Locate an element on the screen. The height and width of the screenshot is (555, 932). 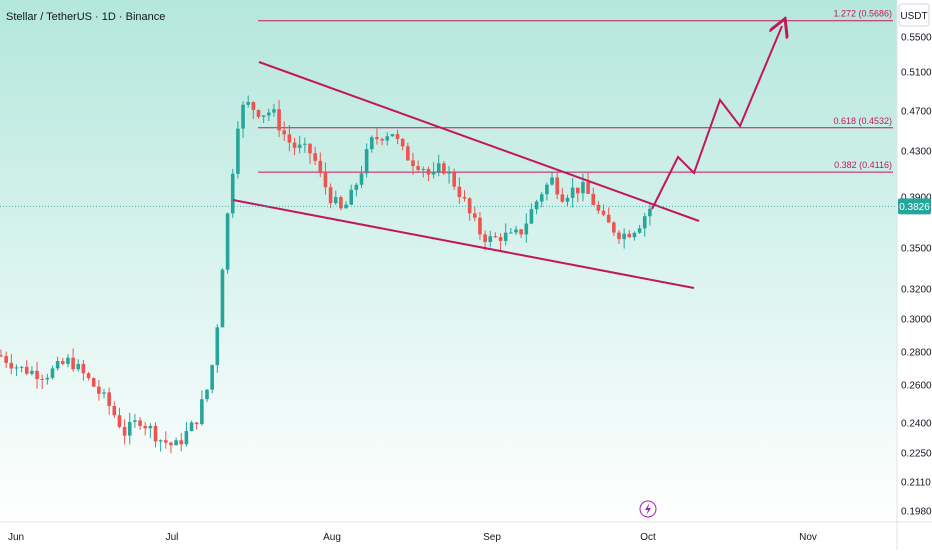
lightning-icon is located at coordinates (648, 509).